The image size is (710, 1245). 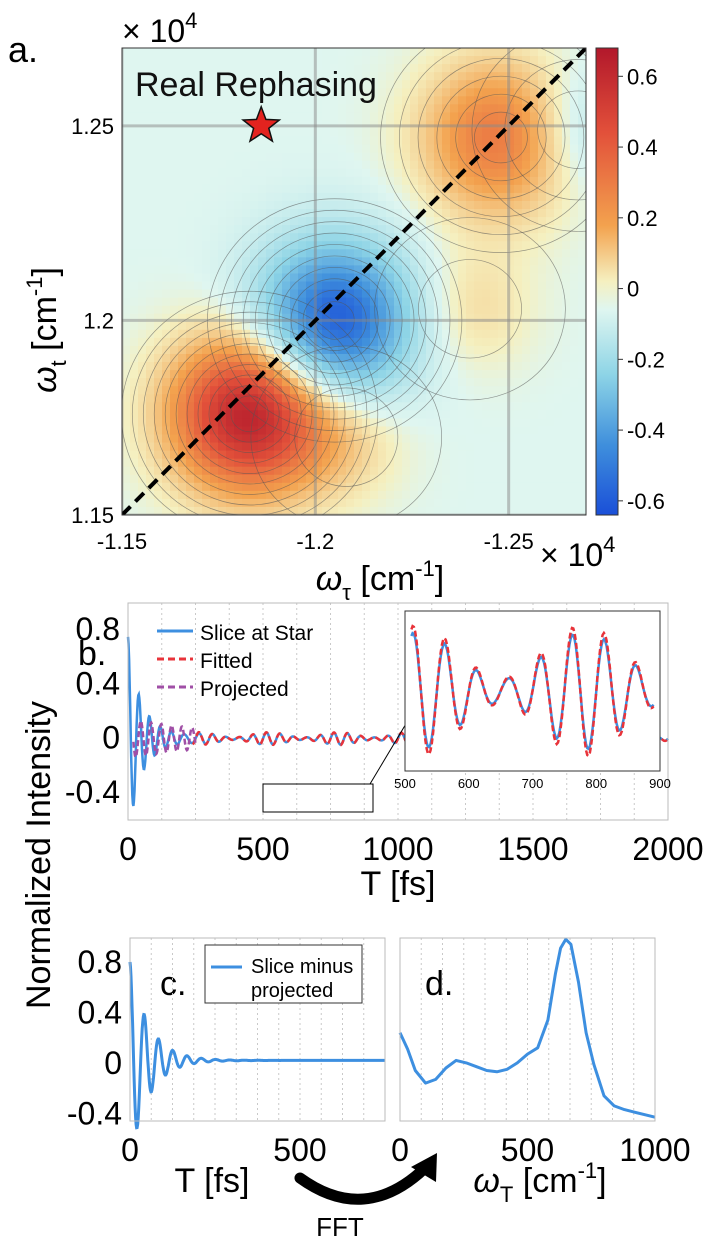 I want to click on colorbar-tick-label: 0.6, so click(x=642, y=76).